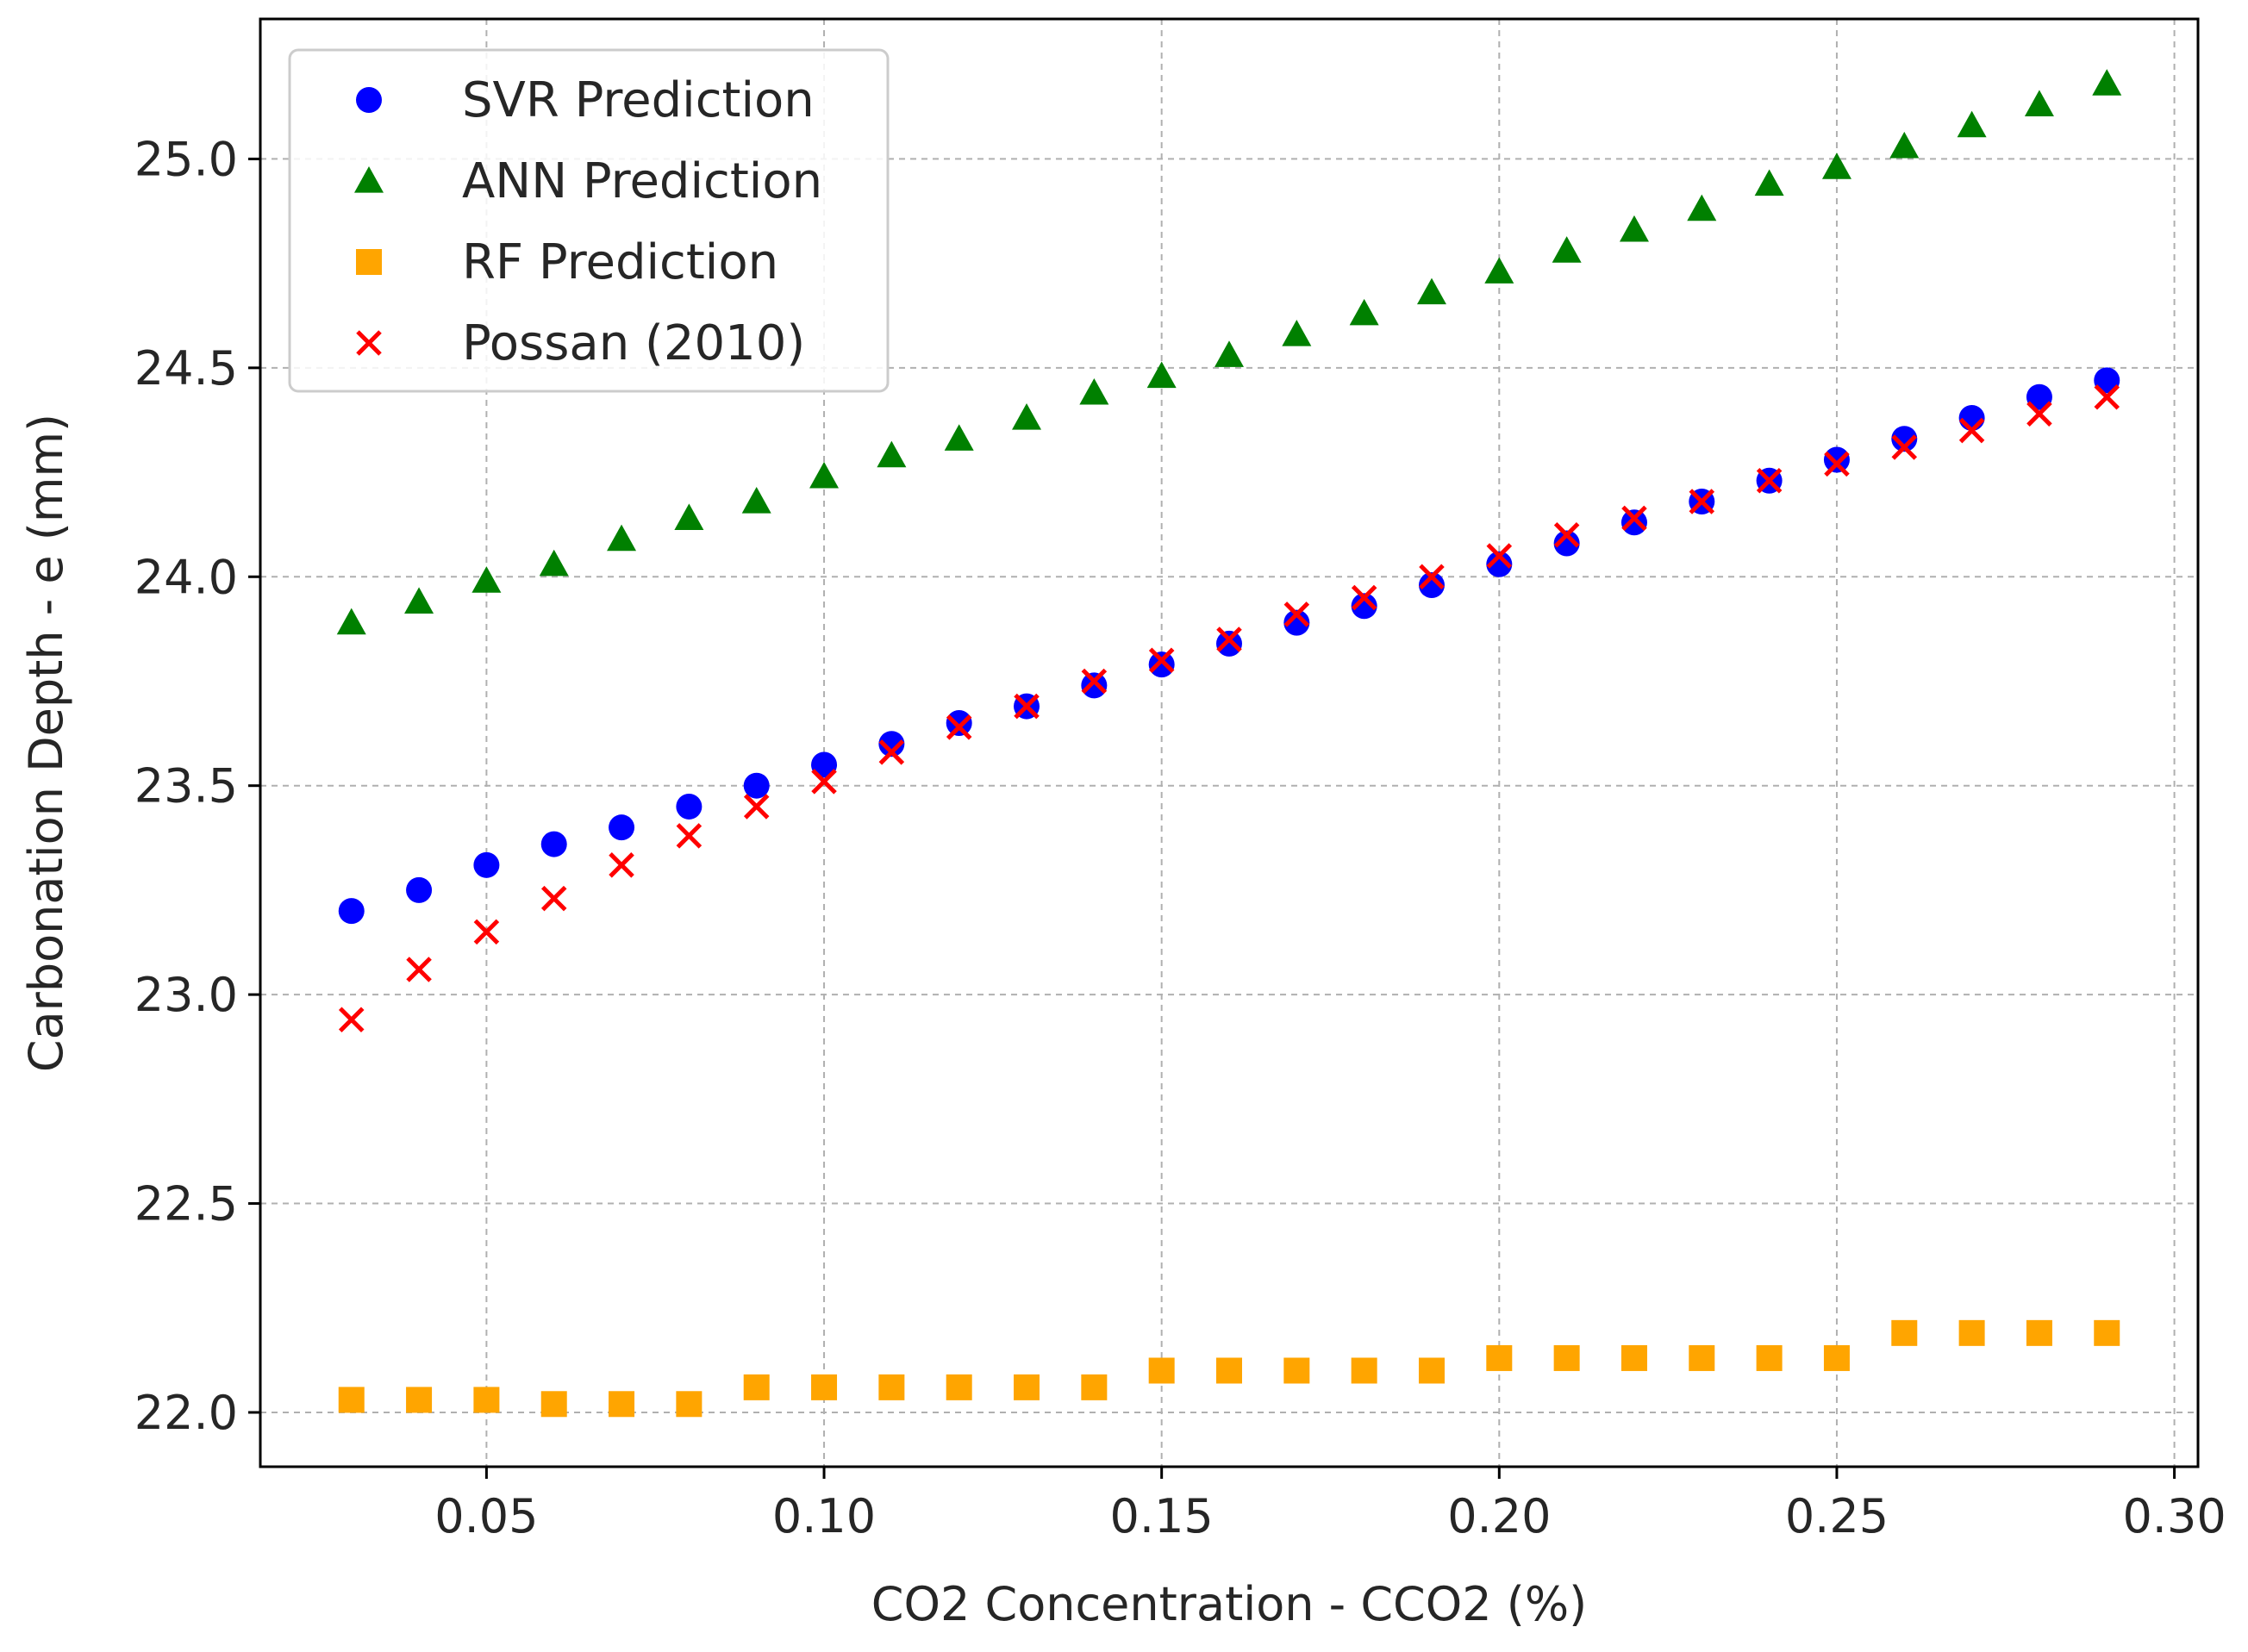 The image size is (2248, 1652). I want to click on legend-marker-ann-prediction, so click(369, 179).